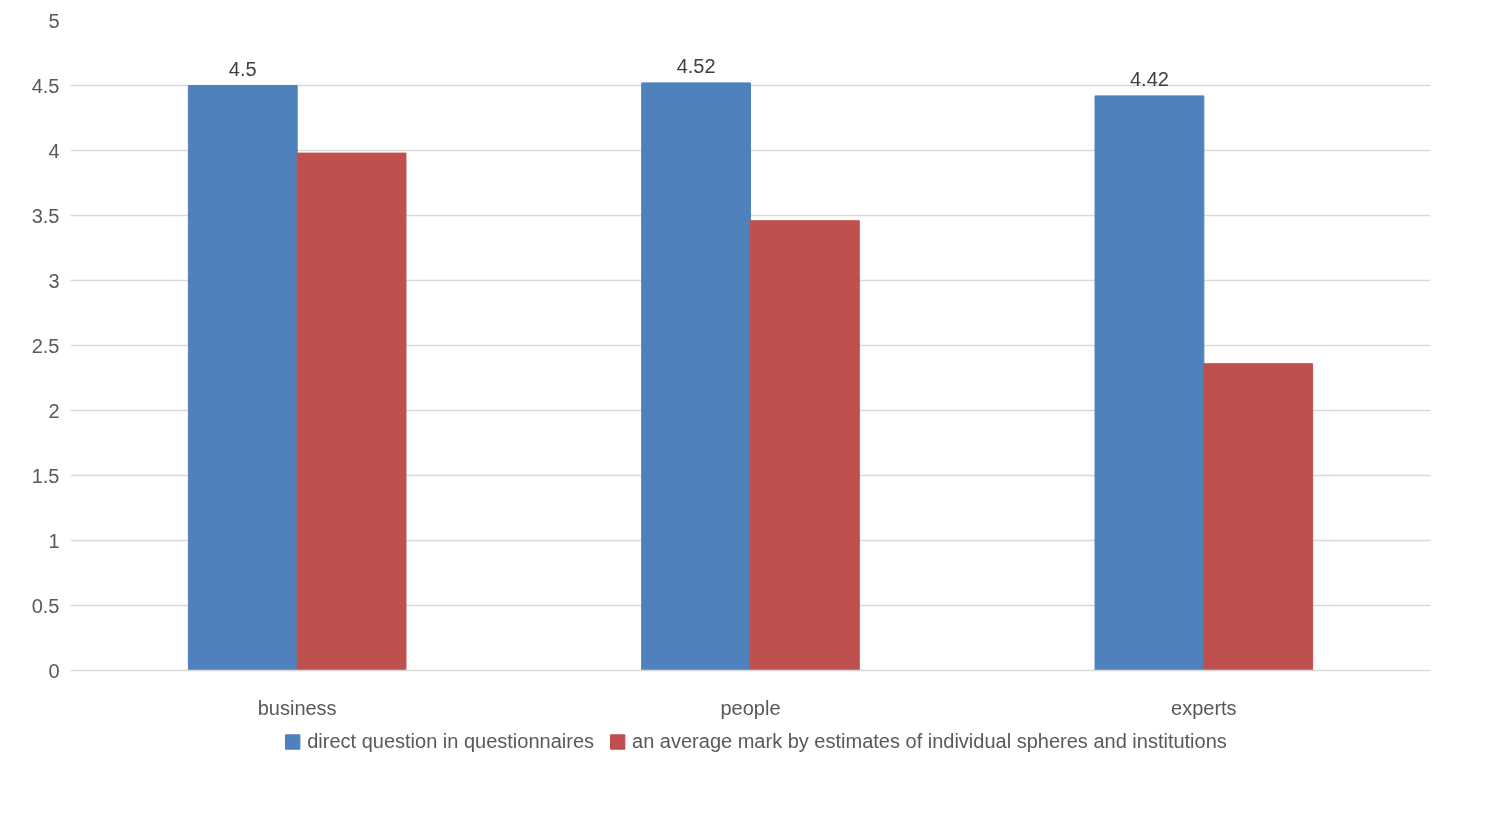 Image resolution: width=1497 pixels, height=816 pixels. What do you see at coordinates (1149, 78) in the screenshot?
I see `data-label: 4.42` at bounding box center [1149, 78].